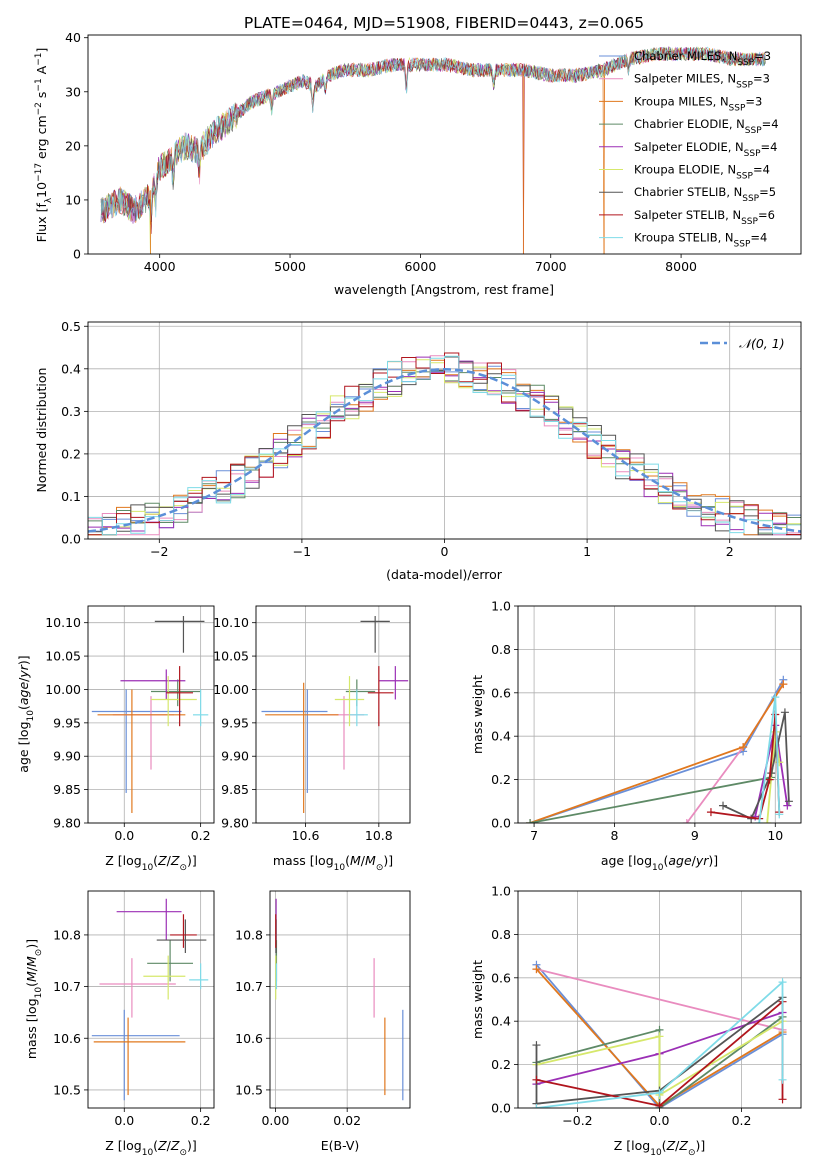 The width and height of the screenshot is (819, 1170). Describe the element at coordinates (551, 266) in the screenshot. I see `x-tick-label: 7000` at that location.